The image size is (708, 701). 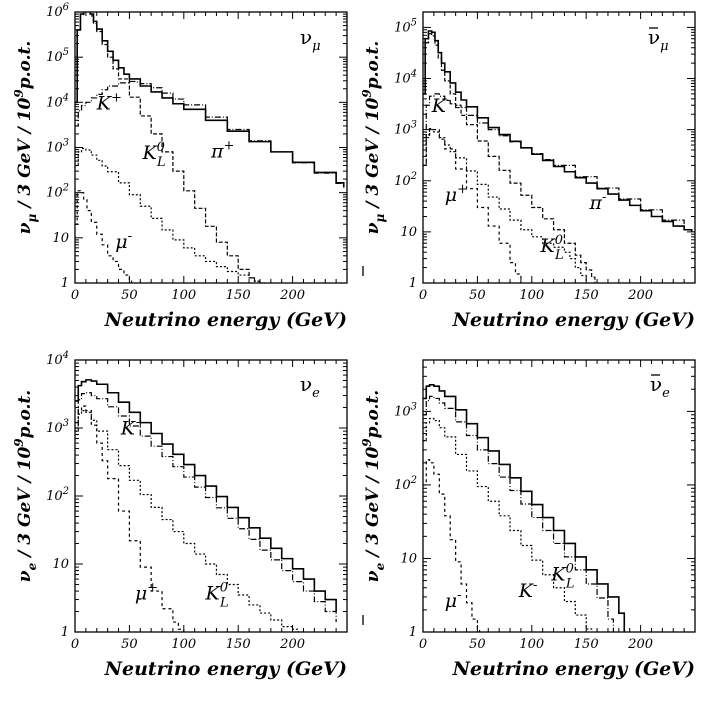 I want to click on flavour-label: νe, so click(x=660, y=386).